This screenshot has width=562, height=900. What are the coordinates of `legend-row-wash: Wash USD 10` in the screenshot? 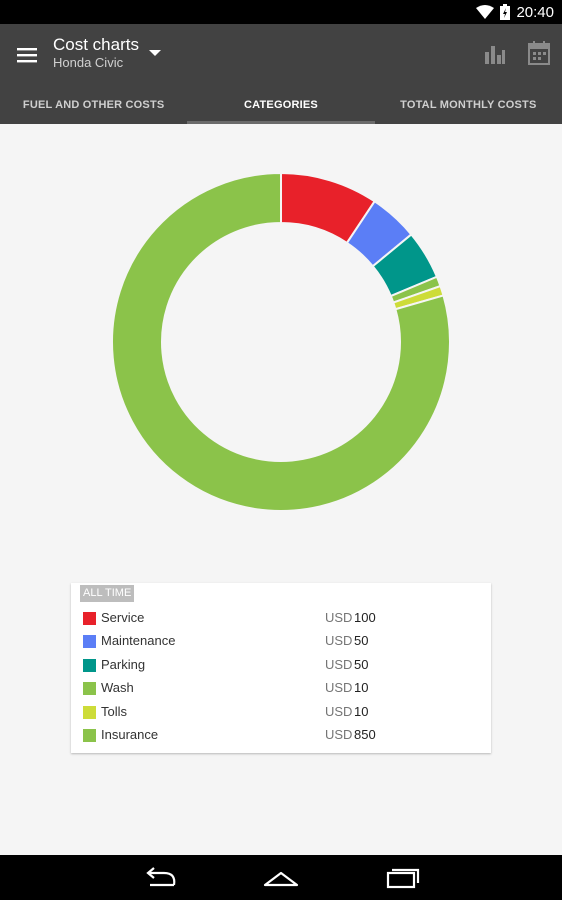 It's located at (281, 688).